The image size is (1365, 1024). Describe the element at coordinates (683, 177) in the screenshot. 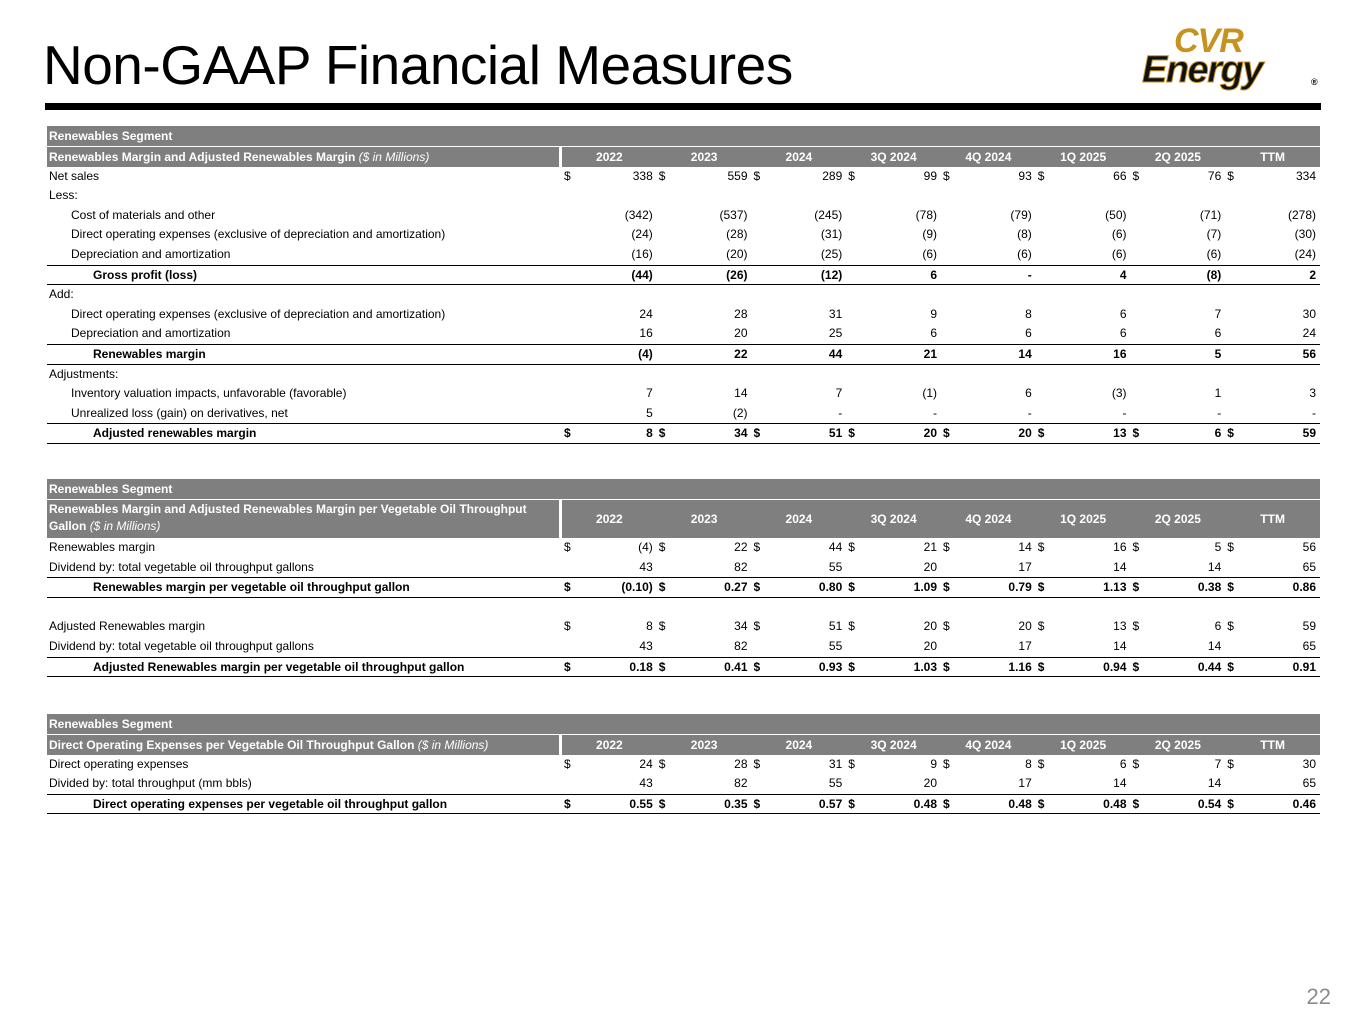

I see `table-row: Net sales $338 $559 $289 $99 $93 $66 $76 $334` at that location.